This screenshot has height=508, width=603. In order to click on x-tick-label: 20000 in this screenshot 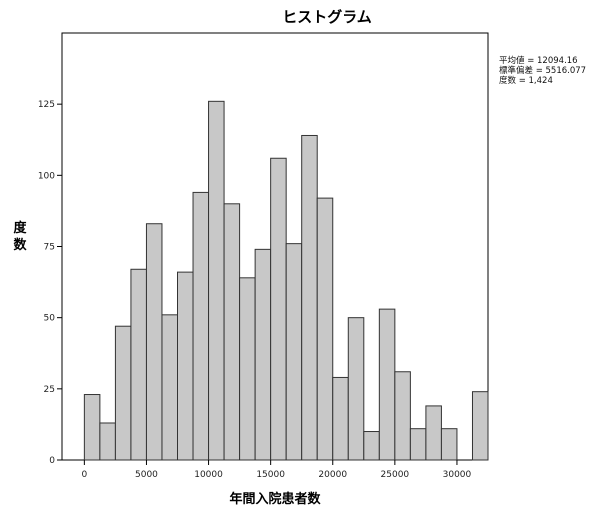, I will do `click(332, 475)`.